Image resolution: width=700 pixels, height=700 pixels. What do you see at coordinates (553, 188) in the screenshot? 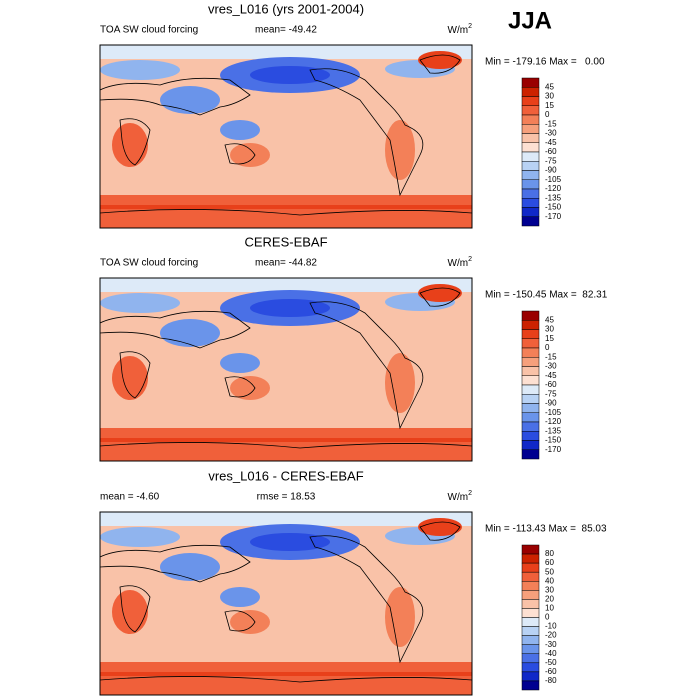
I see `colorbar-label: -120` at bounding box center [553, 188].